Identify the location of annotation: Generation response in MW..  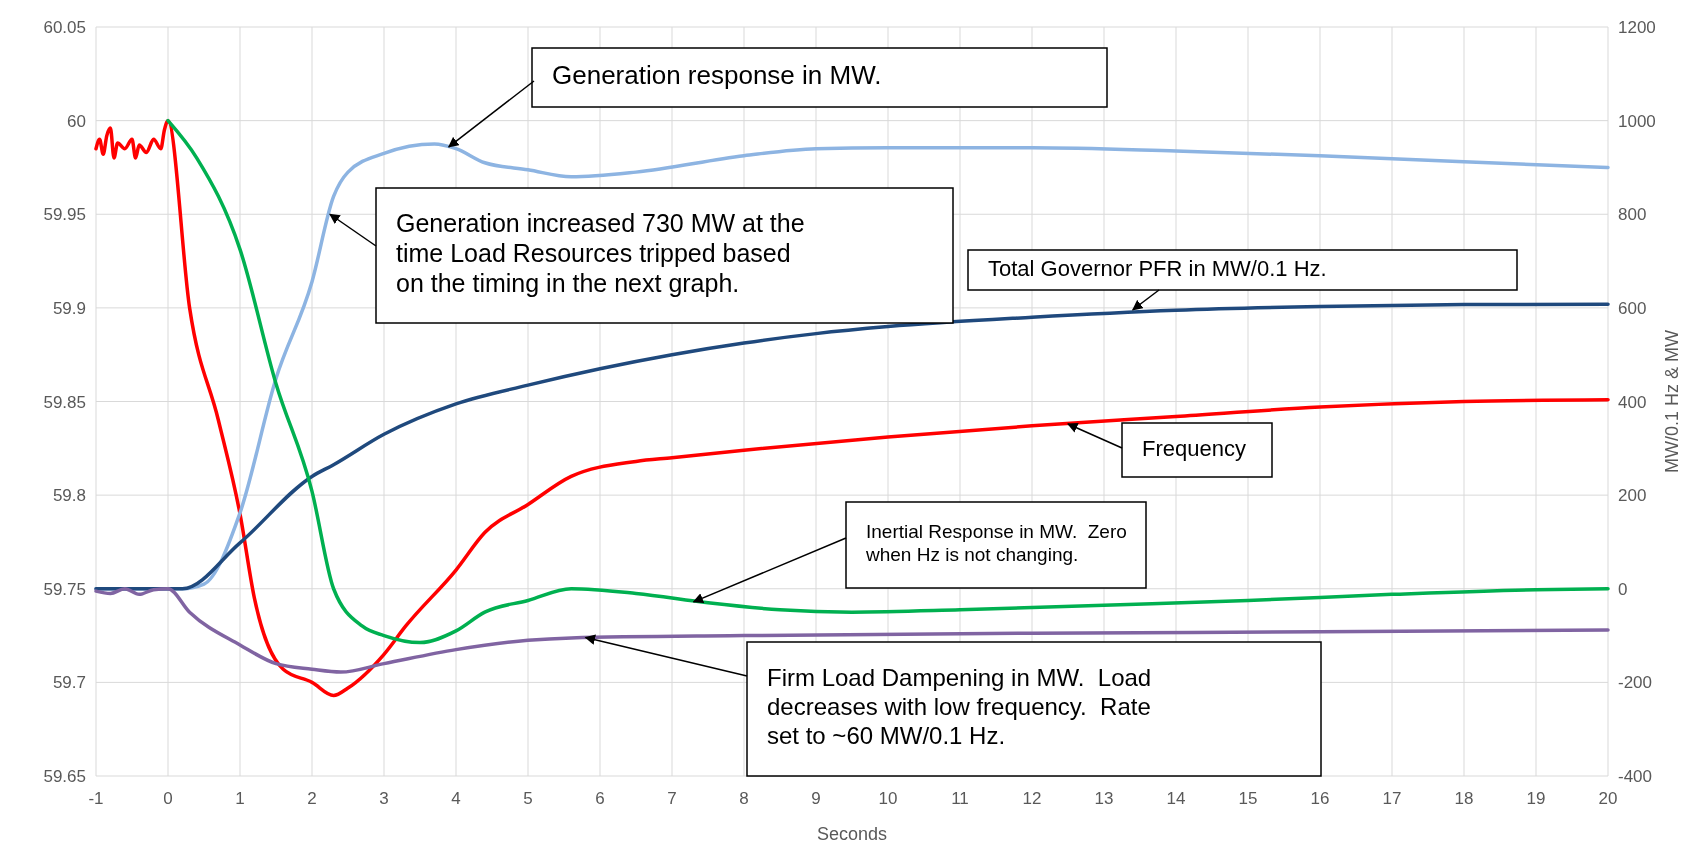
(717, 75).